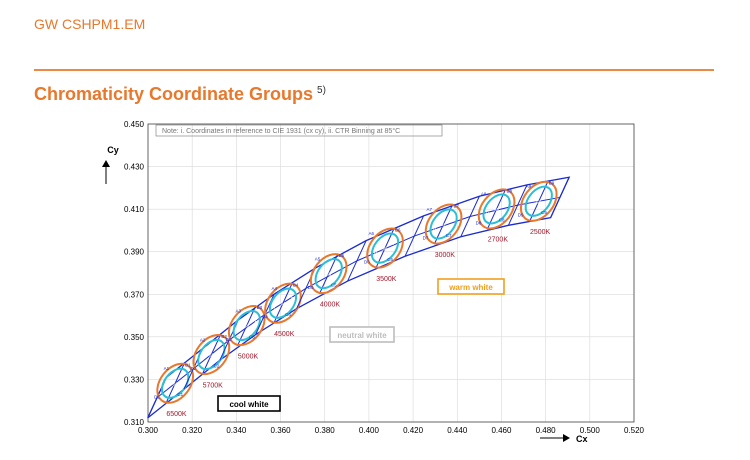  What do you see at coordinates (284, 334) in the screenshot?
I see `cct-label: 4500K` at bounding box center [284, 334].